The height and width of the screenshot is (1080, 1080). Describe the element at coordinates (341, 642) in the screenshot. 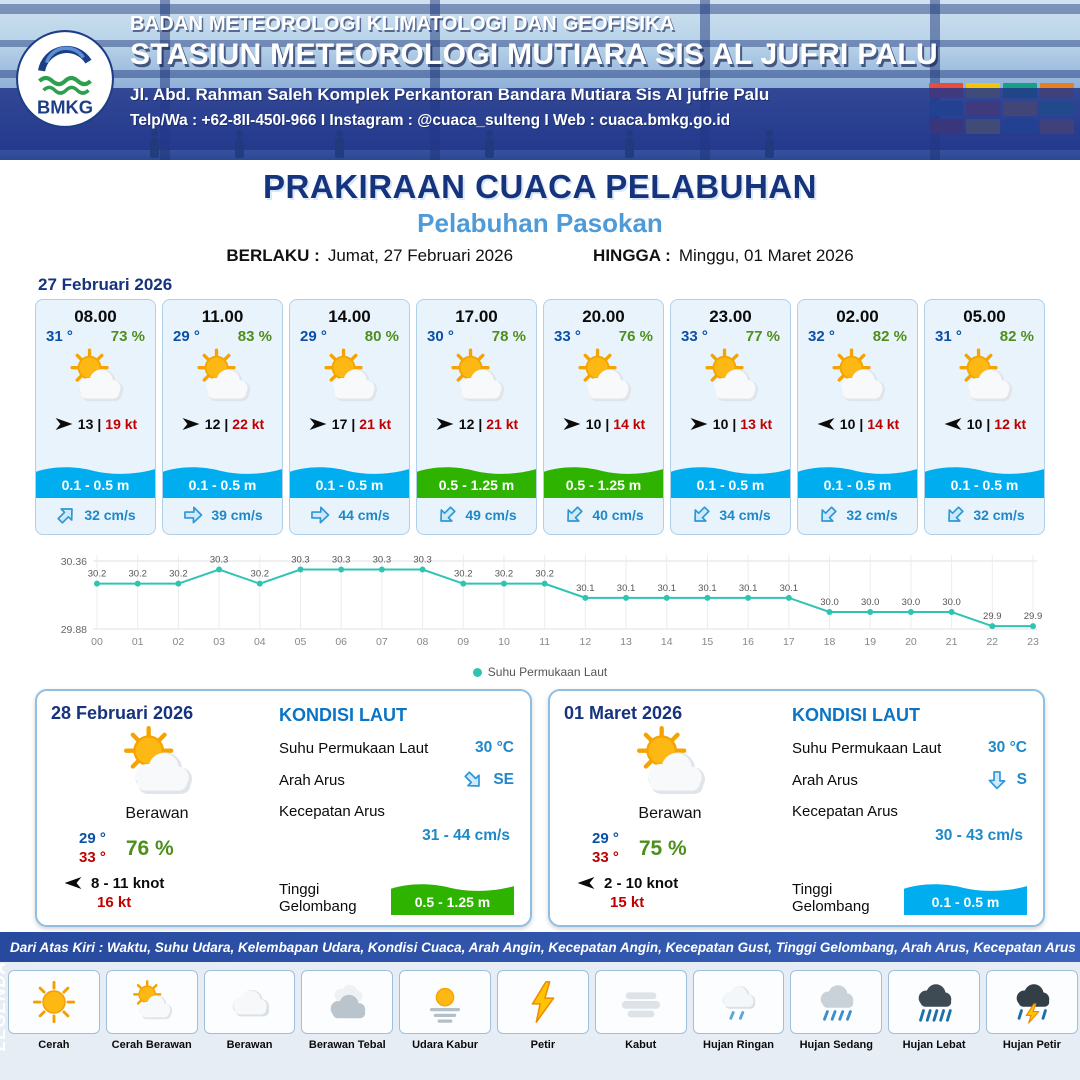

I see `svg-text: 06` at that location.